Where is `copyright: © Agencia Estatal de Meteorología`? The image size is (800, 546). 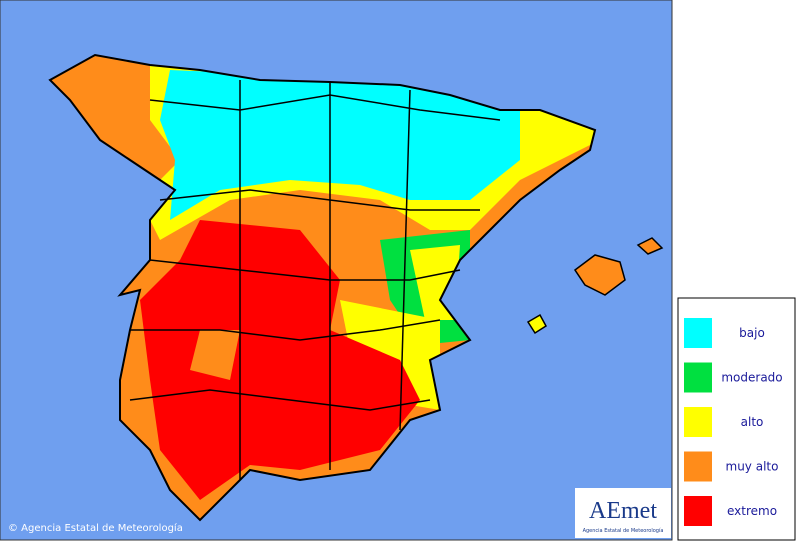 copyright: © Agencia Estatal de Meteorología is located at coordinates (95, 528).